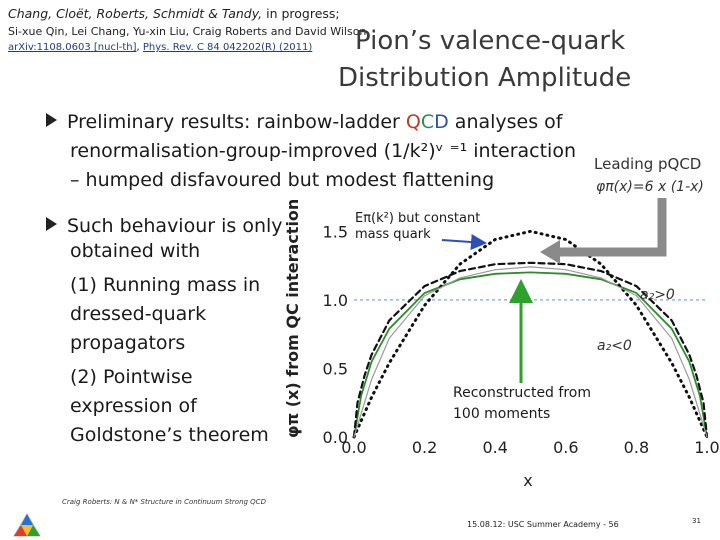  What do you see at coordinates (353, 447) in the screenshot?
I see `x-tick-label: 0.0` at bounding box center [353, 447].